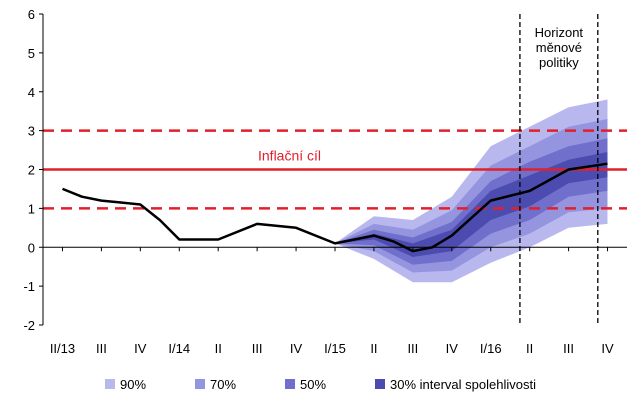  I want to click on horizon-label: měnové, so click(559, 47).